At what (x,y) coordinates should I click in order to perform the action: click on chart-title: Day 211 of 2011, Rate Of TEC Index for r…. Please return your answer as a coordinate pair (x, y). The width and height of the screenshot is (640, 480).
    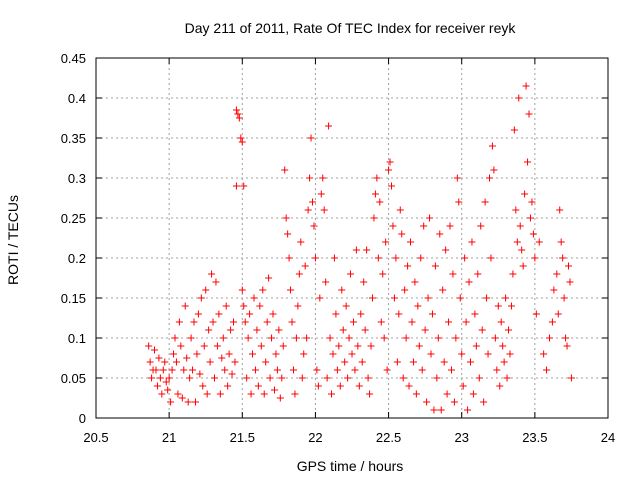
    Looking at the image, I should click on (351, 28).